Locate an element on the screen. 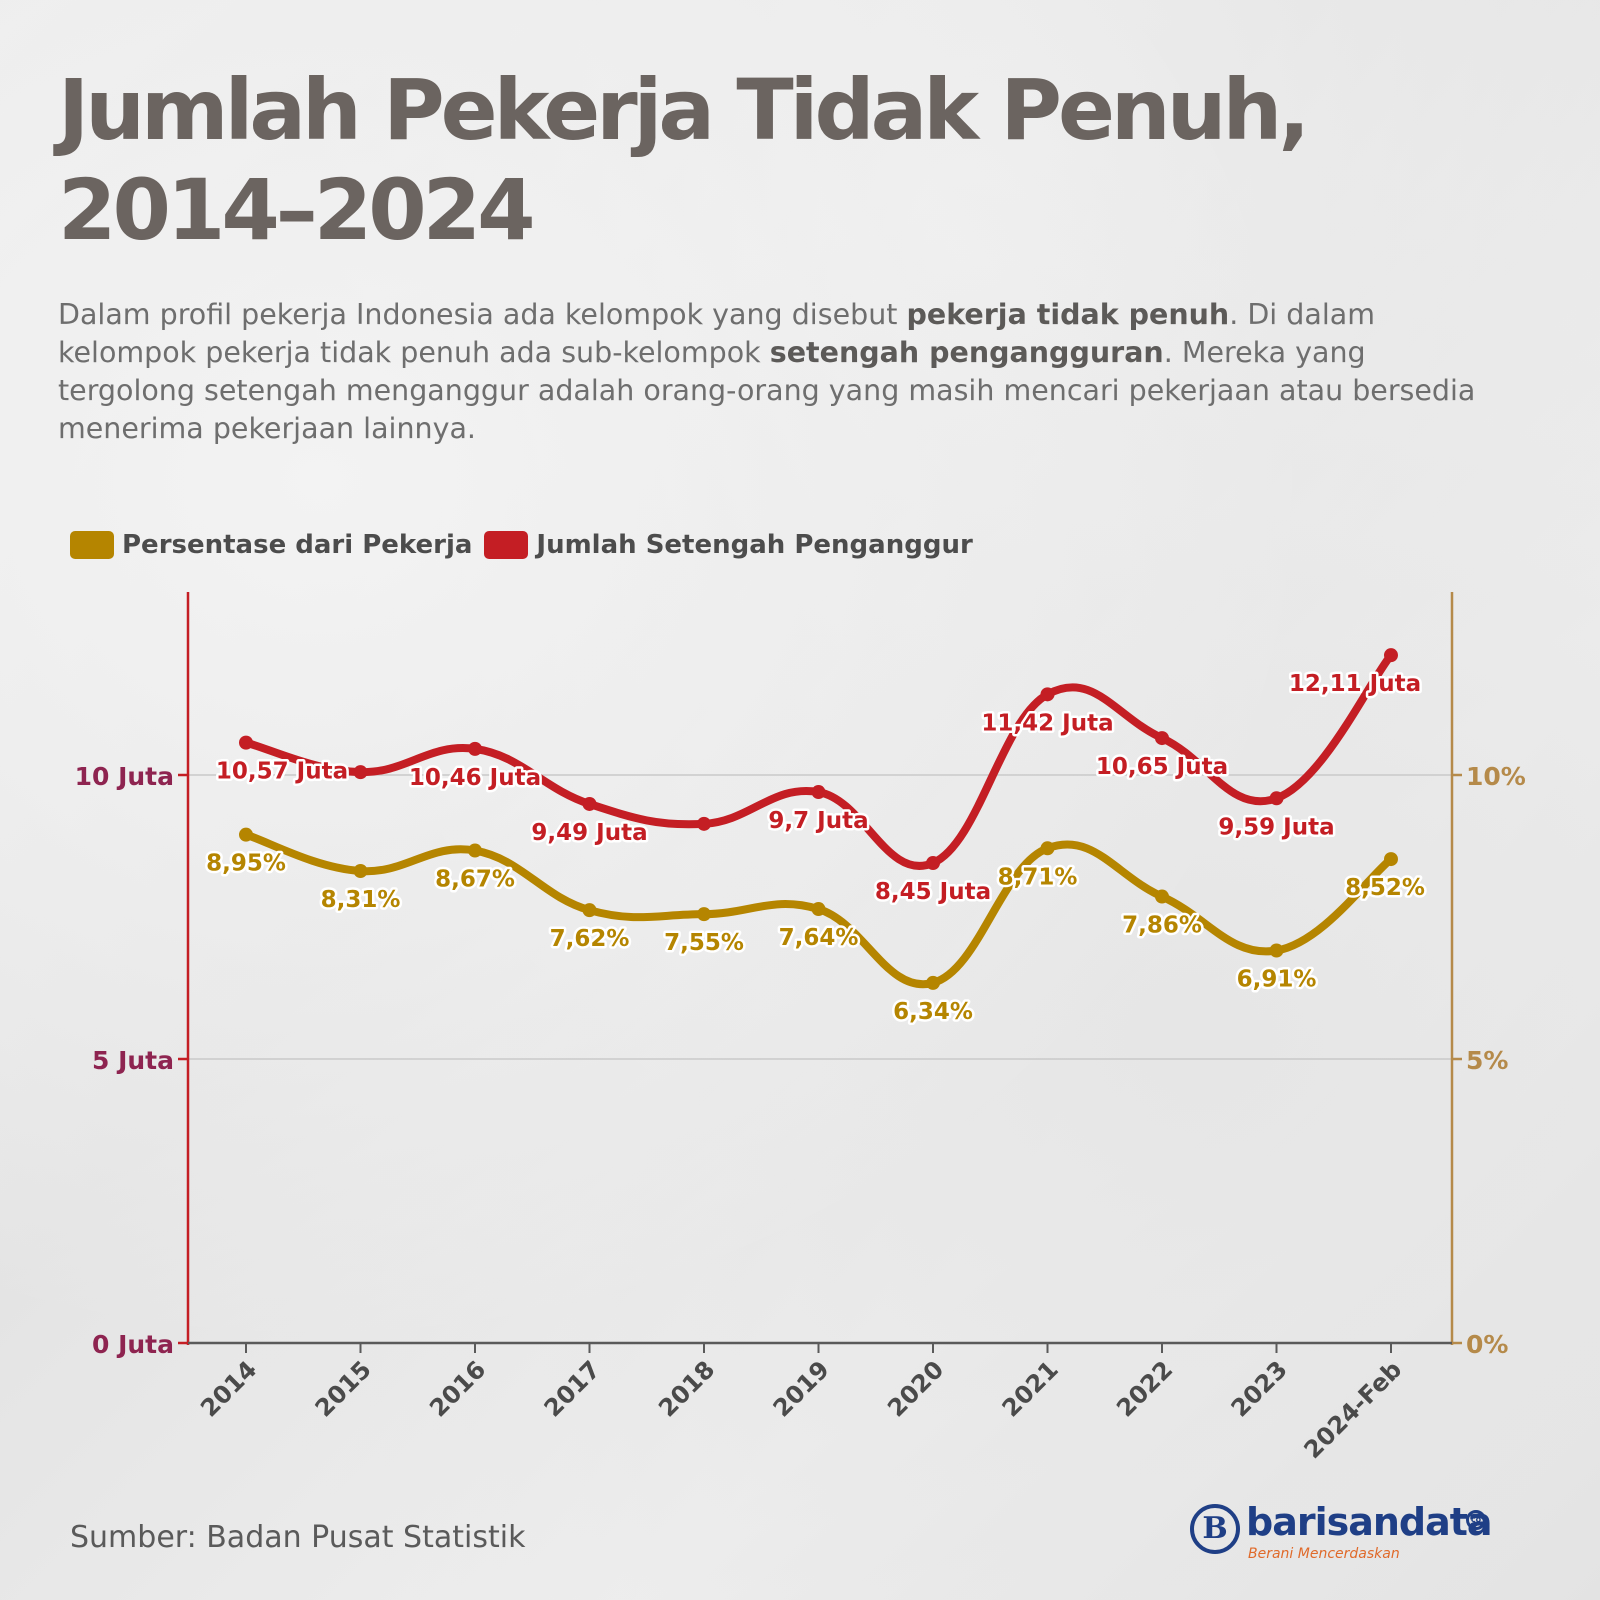 The height and width of the screenshot is (1600, 1600). series-line-count is located at coordinates (818, 760).